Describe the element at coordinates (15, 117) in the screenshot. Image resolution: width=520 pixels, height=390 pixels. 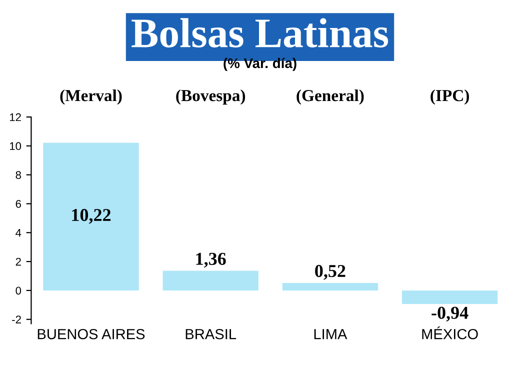
I see `y-tick-label: 12` at that location.